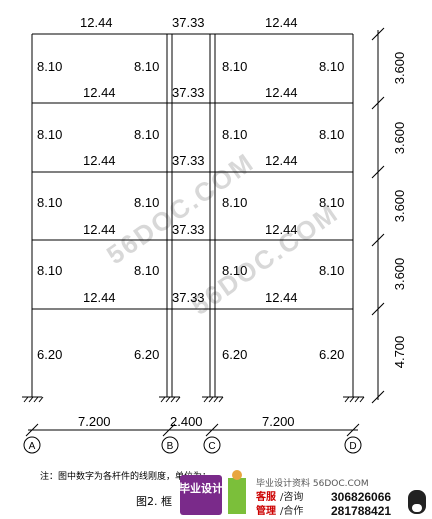  Describe the element at coordinates (378, 215) in the screenshot. I see `vertical-dimensions` at that location.